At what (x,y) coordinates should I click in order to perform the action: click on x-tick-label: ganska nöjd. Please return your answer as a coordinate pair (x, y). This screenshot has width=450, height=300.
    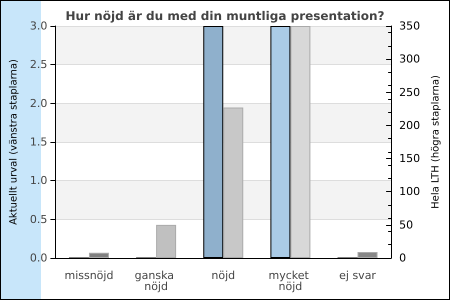
    Looking at the image, I should click on (156, 281).